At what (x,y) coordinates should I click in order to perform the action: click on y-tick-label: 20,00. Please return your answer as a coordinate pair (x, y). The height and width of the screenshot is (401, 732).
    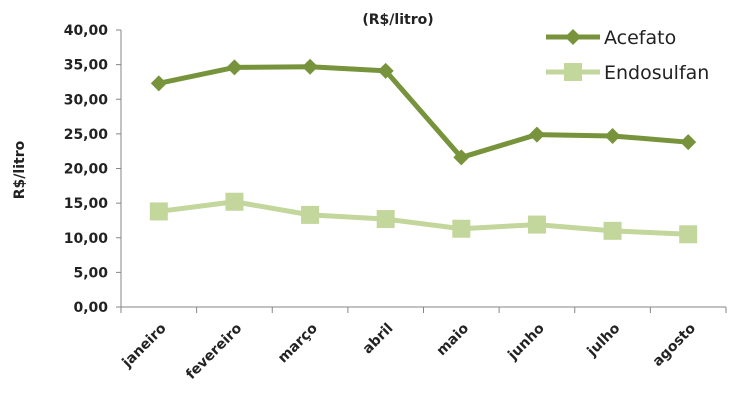
    Looking at the image, I should click on (86, 170).